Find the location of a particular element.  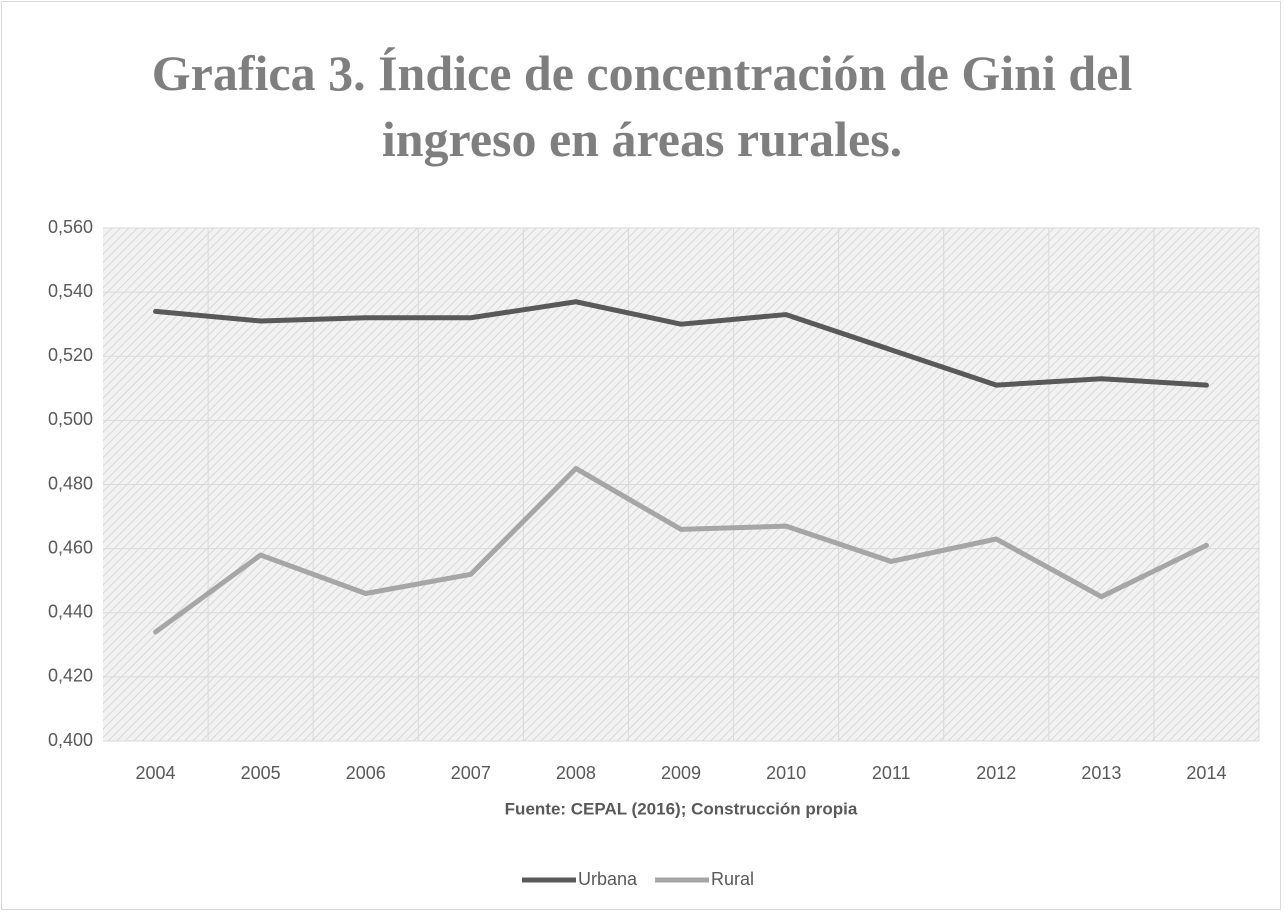

y-tick-label: 0,520 is located at coordinates (70, 355).